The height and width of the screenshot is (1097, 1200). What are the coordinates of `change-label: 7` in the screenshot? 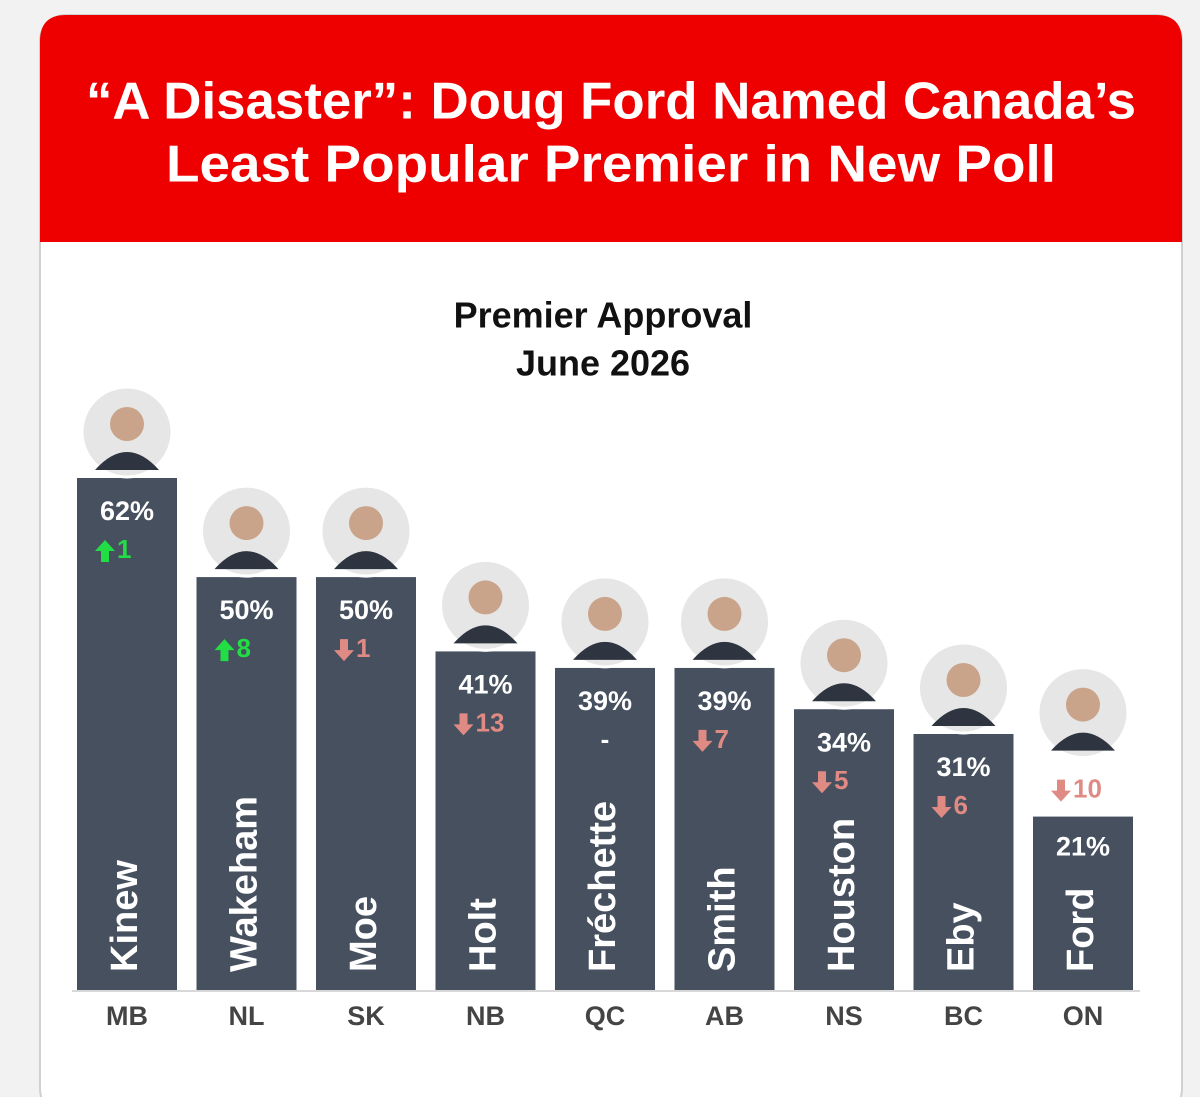 It's located at (722, 739).